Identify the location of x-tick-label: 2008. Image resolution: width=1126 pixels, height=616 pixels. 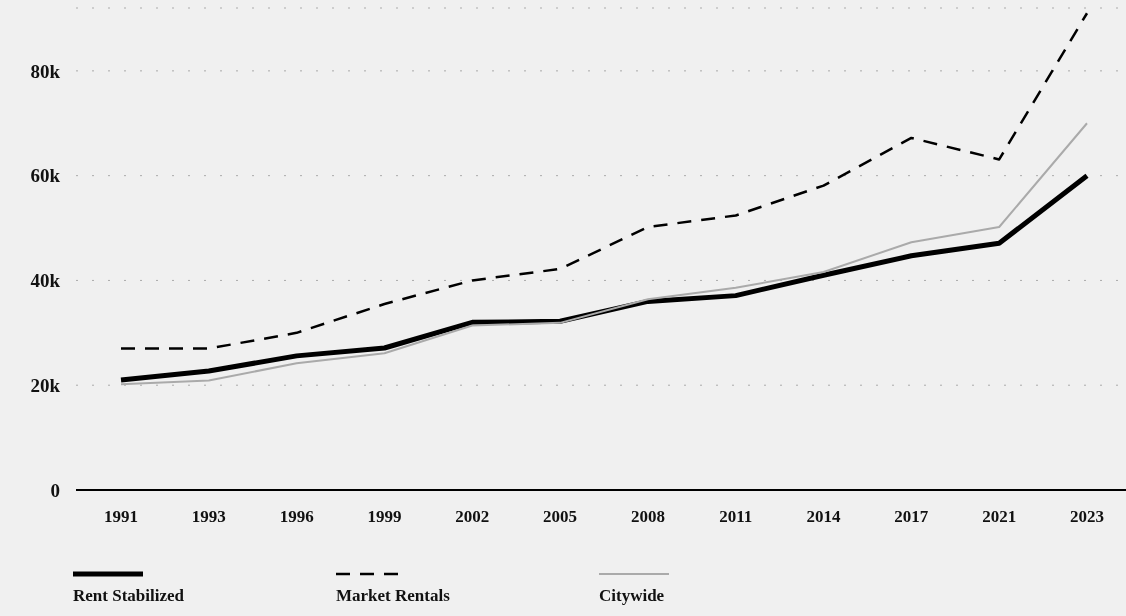
(647, 517).